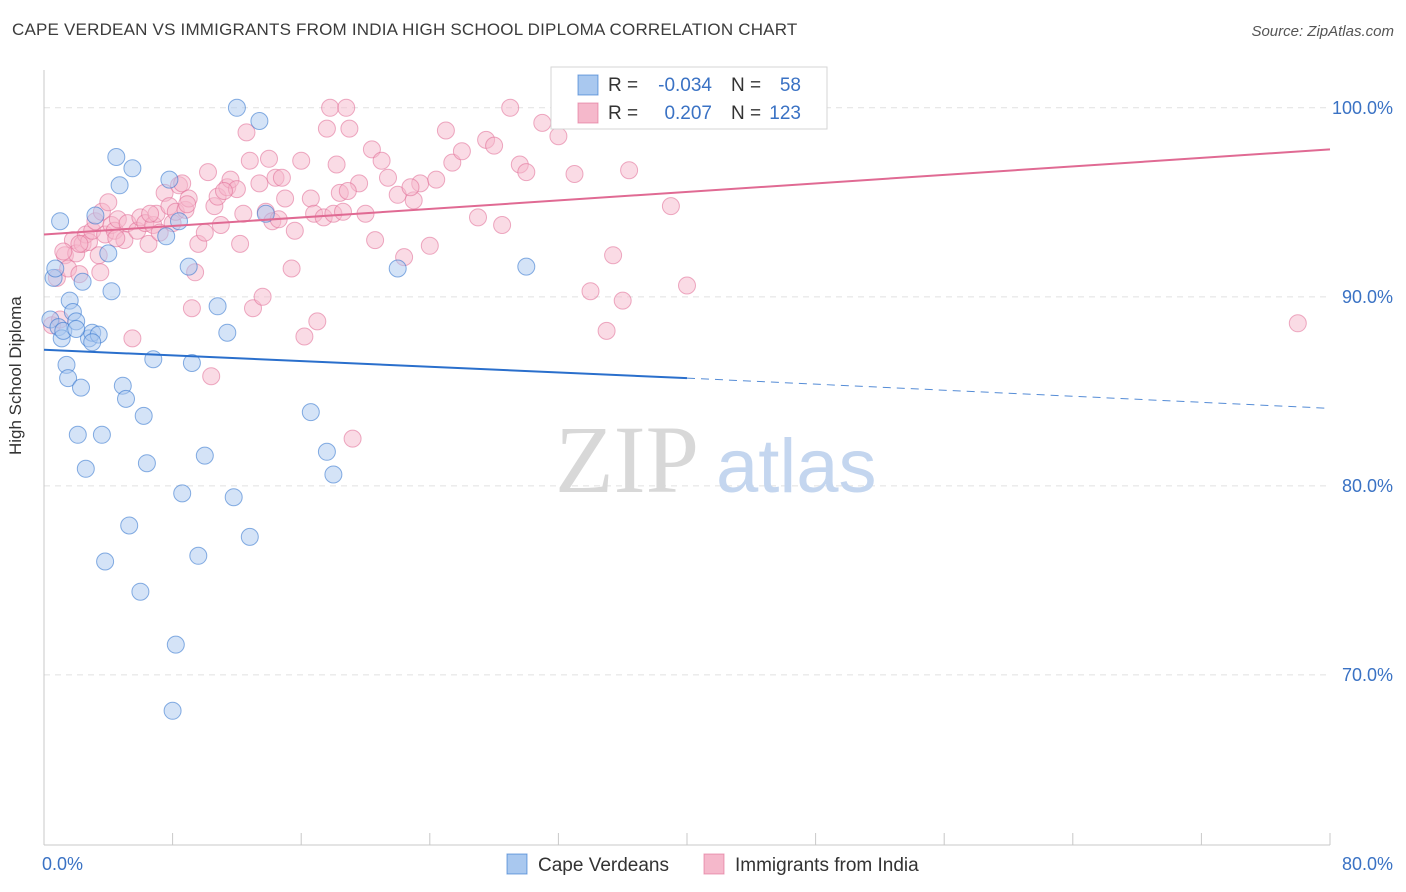  Describe the element at coordinates (687, 192) in the screenshot. I see `india-trend-line` at that location.